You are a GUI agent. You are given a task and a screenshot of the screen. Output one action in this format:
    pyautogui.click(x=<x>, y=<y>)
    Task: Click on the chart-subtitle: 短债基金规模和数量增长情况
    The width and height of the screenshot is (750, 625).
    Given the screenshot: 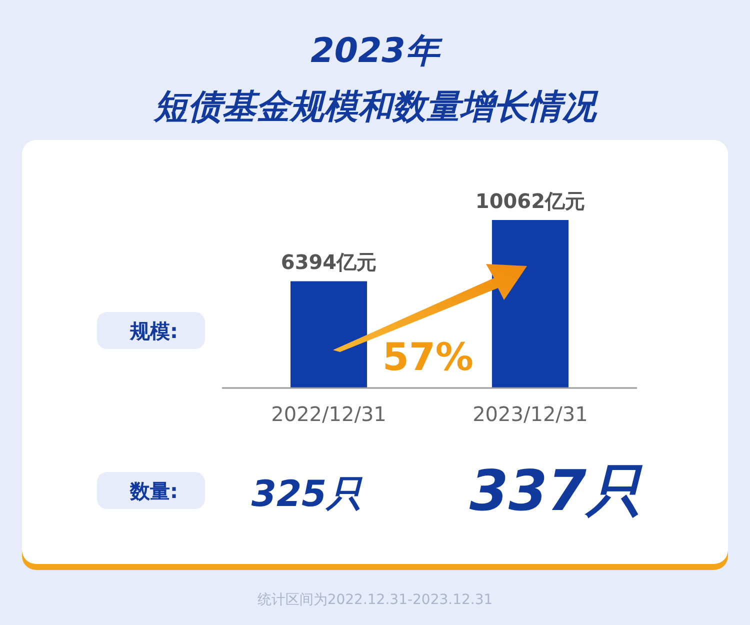 What is the action you would take?
    pyautogui.click(x=376, y=107)
    